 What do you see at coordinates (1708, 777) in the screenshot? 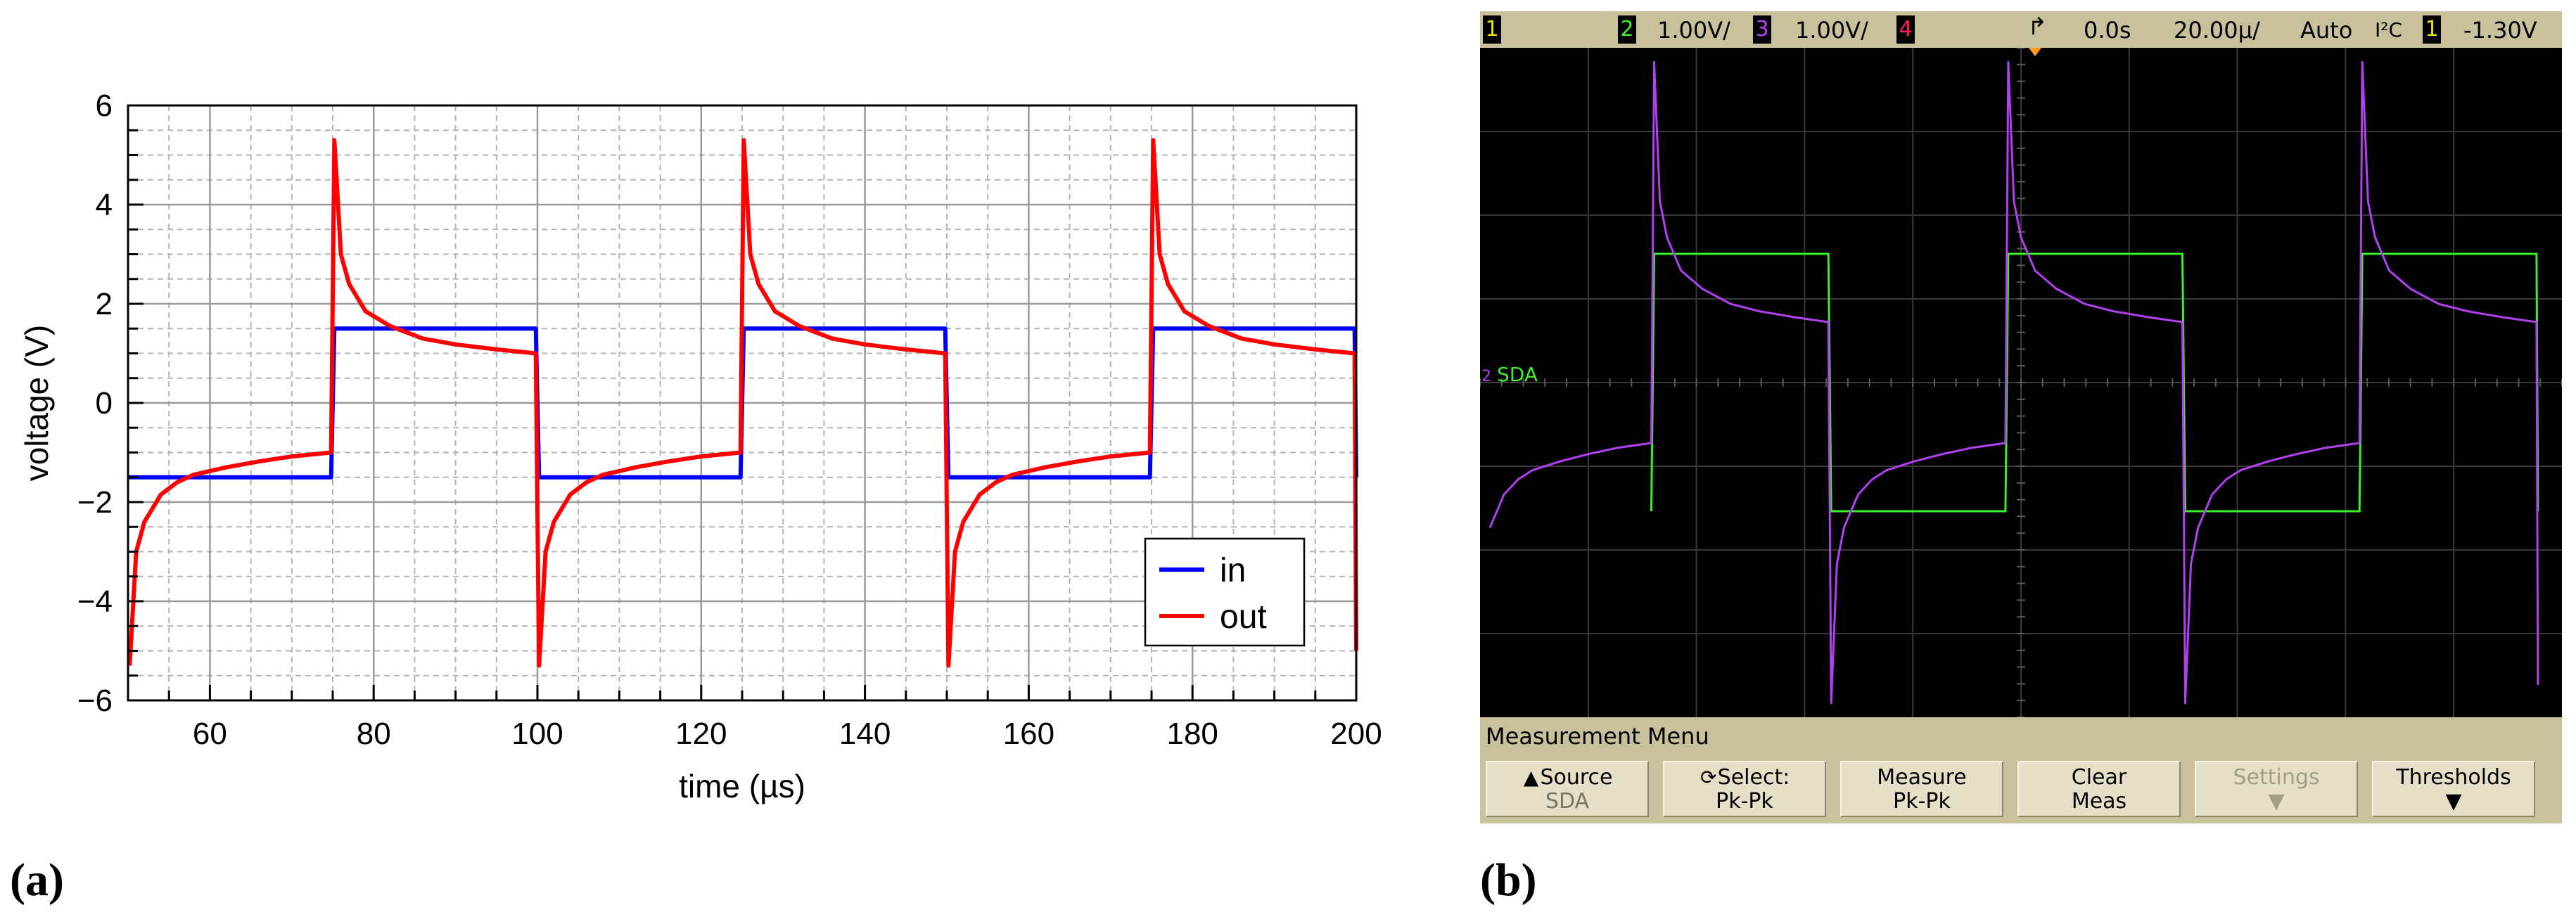
I see `rotate-knob-icon: ⟳` at bounding box center [1708, 777].